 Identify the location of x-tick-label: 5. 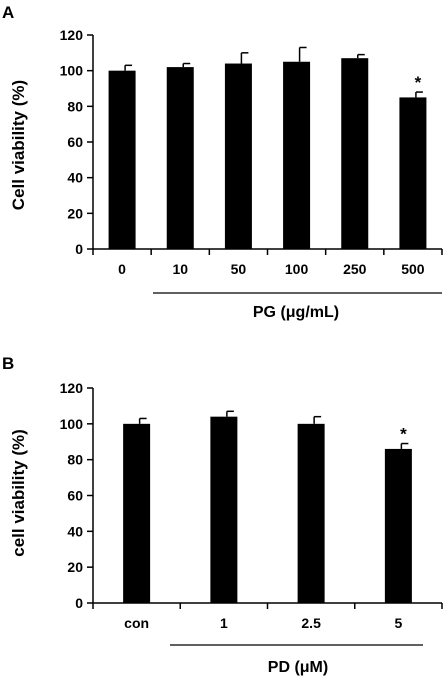
(398, 623).